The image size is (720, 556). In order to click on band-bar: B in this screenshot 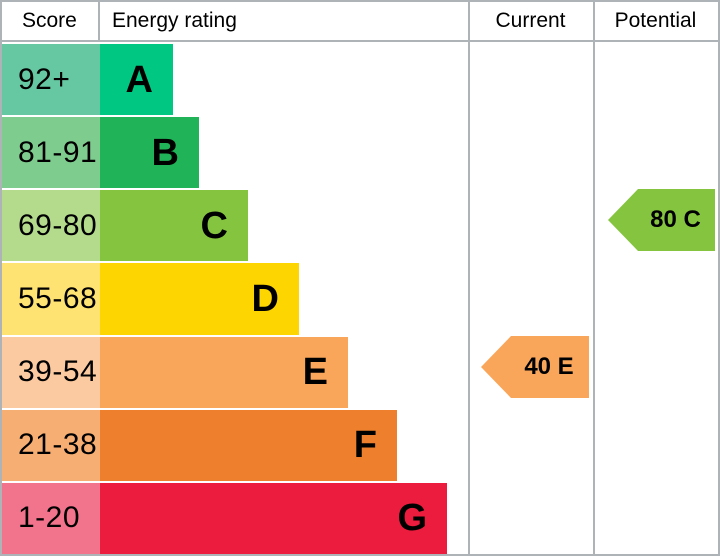, I will do `click(149, 153)`.